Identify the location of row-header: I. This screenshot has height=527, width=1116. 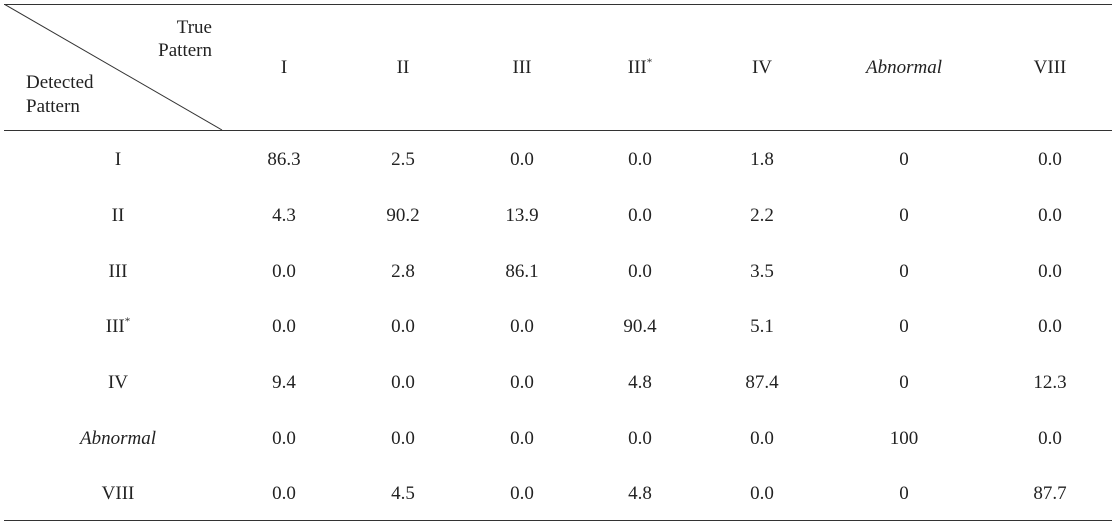
(118, 160).